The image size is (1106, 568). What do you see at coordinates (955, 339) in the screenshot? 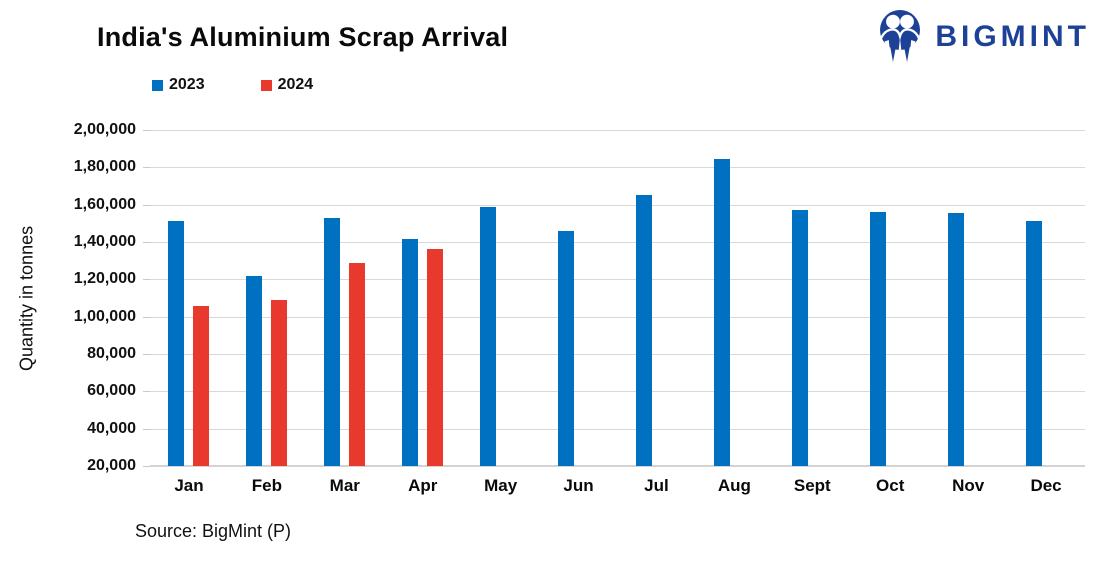
I see `bar-2023-nov` at bounding box center [955, 339].